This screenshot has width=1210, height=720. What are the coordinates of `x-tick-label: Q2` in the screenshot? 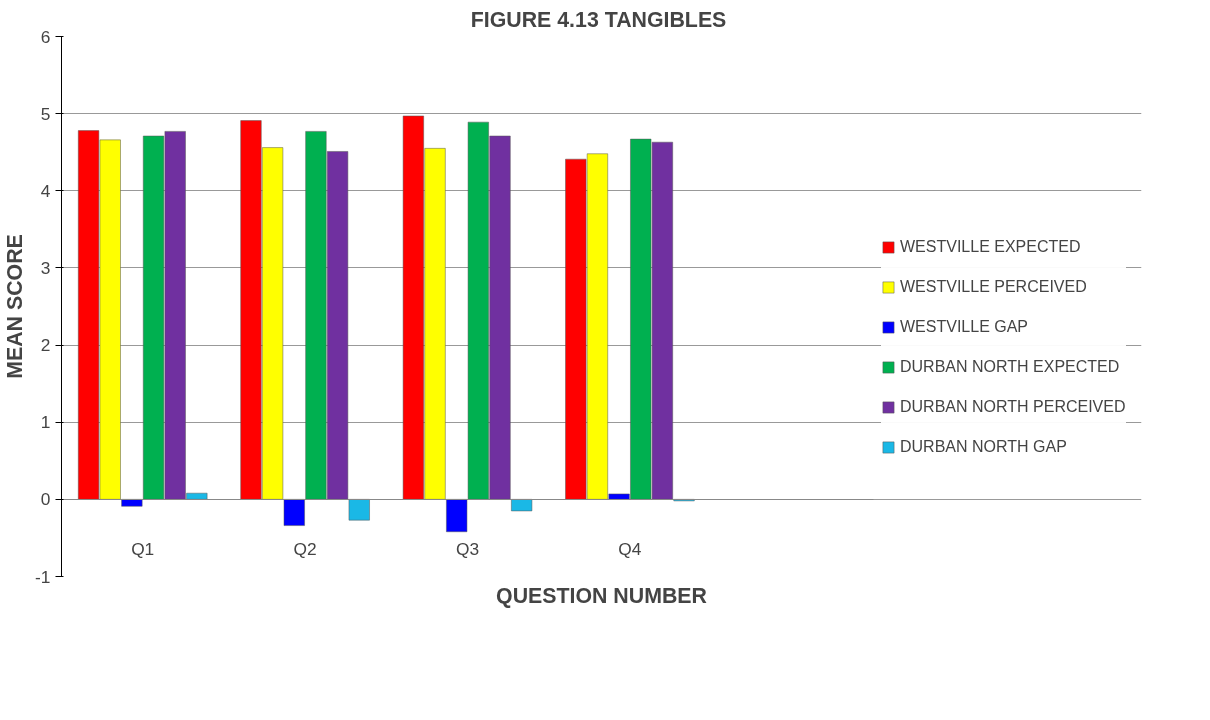 It's located at (305, 549).